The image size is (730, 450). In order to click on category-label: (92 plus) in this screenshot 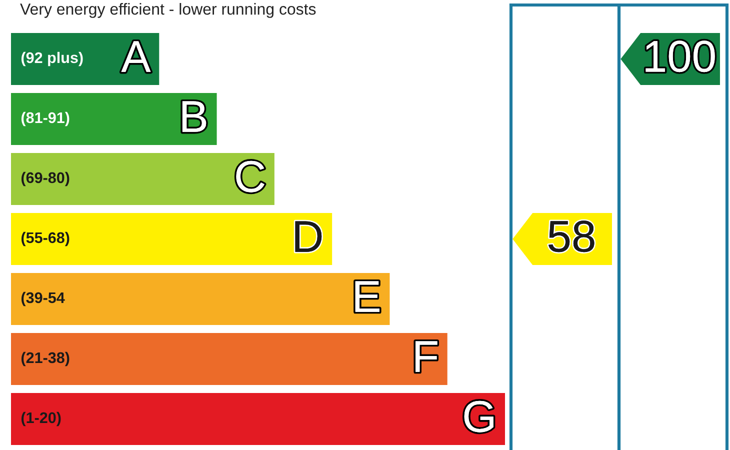, I will do `click(52, 59)`.